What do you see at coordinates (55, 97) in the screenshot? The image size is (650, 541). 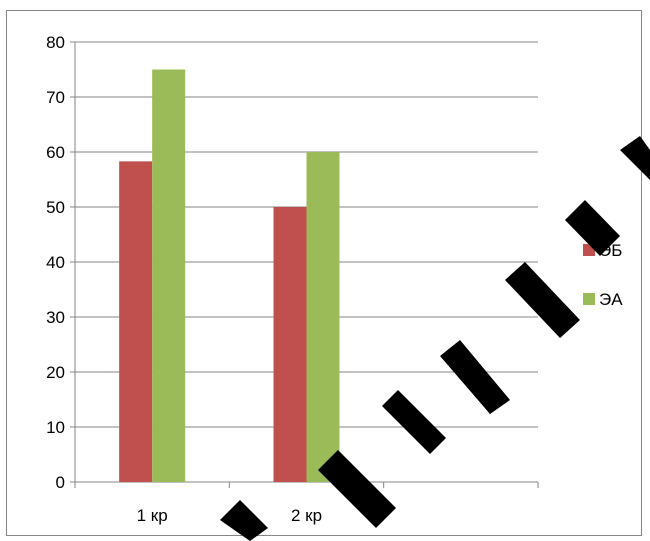 I see `y-tick-label: 70` at bounding box center [55, 97].